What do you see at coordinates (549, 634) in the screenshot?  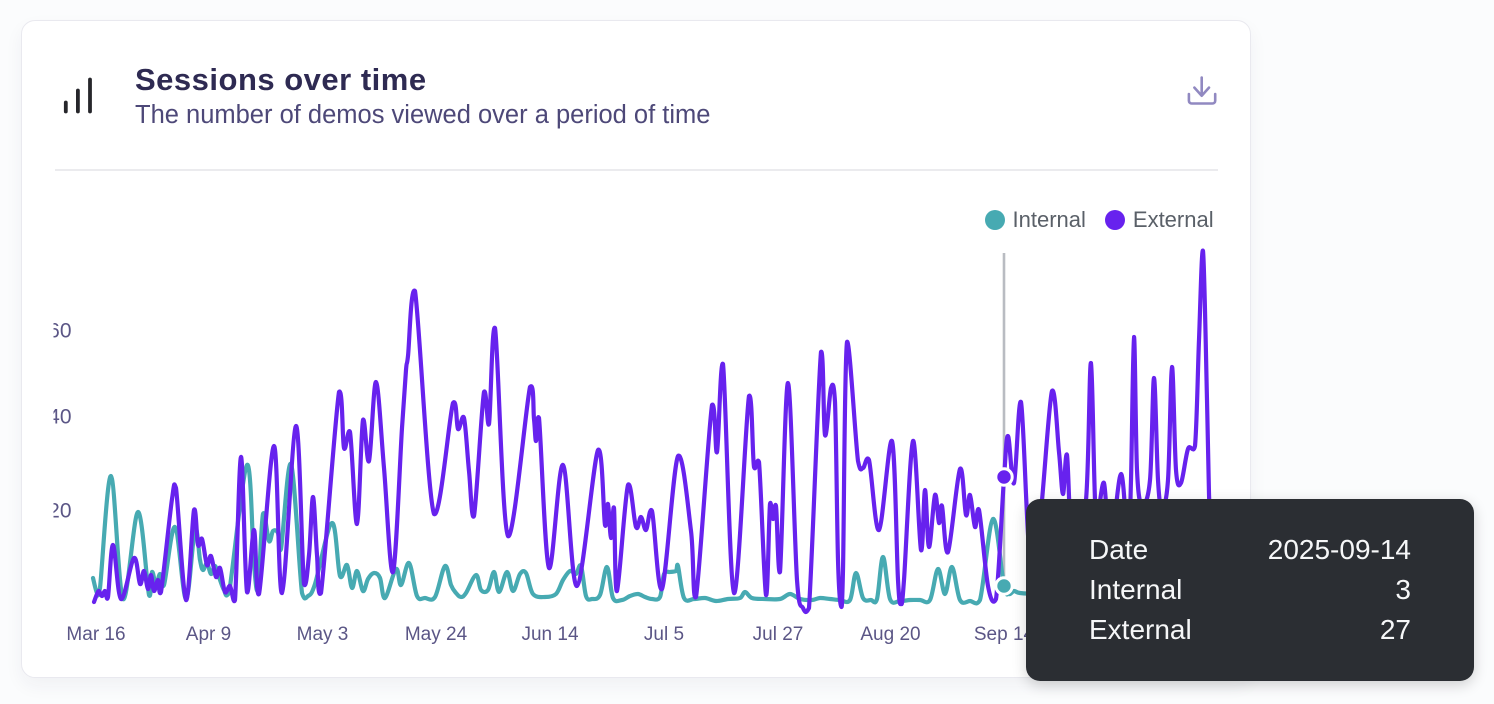 I see `svg-text: Jun 14` at bounding box center [549, 634].